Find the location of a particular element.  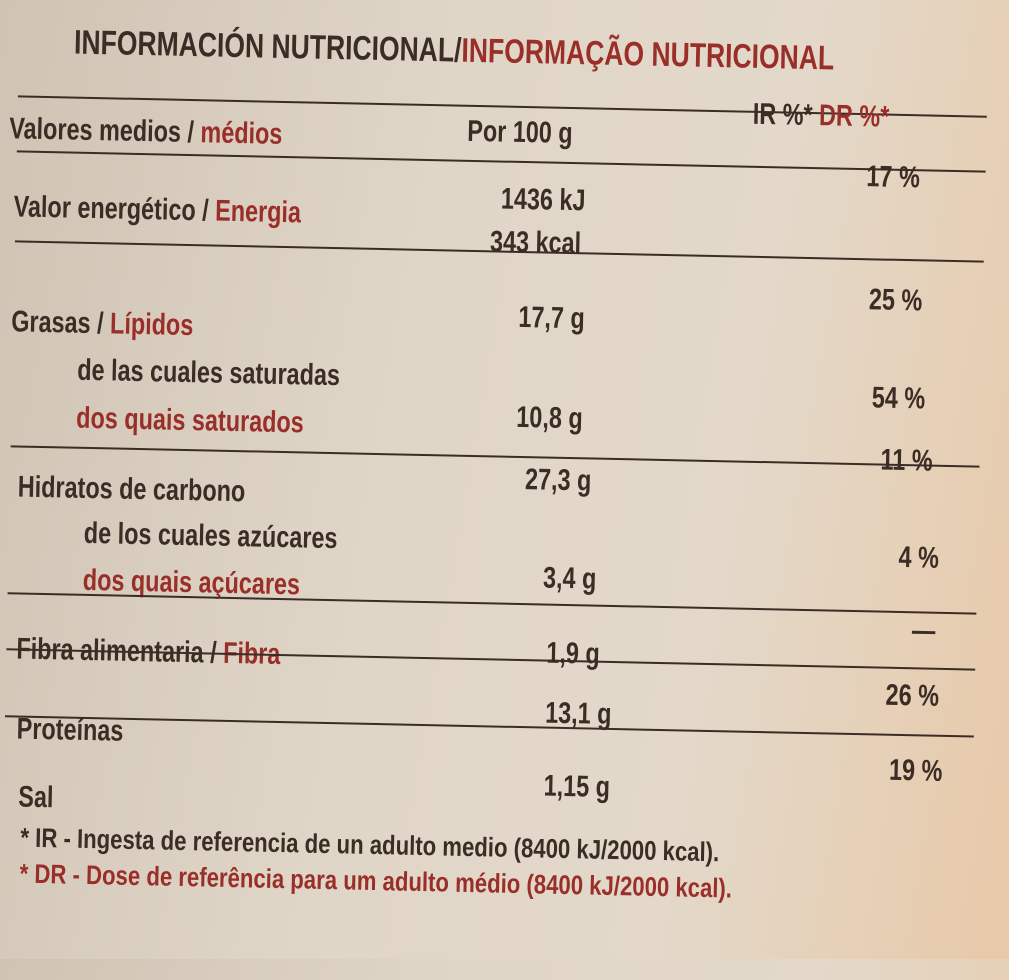

row-protein-pct: 26 % is located at coordinates (912, 695).